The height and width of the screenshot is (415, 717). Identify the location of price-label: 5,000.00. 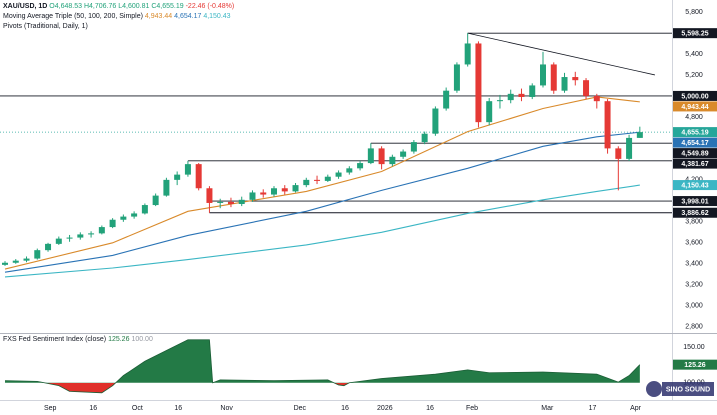
(694, 96).